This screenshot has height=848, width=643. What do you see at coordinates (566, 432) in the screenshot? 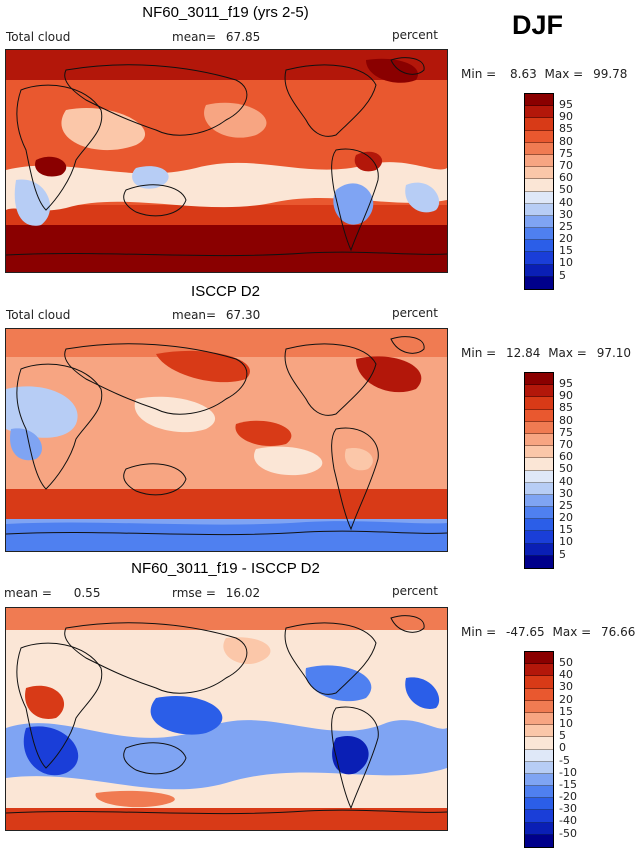
I see `colorbar-tick-label: 75` at bounding box center [566, 432].